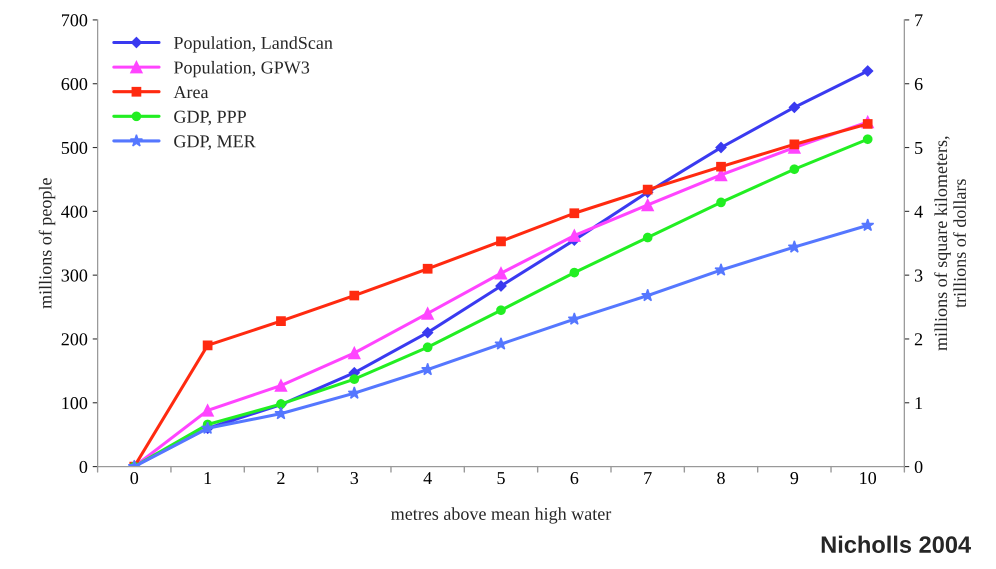  Describe the element at coordinates (721, 478) in the screenshot. I see `x-tick-label: 8` at that location.